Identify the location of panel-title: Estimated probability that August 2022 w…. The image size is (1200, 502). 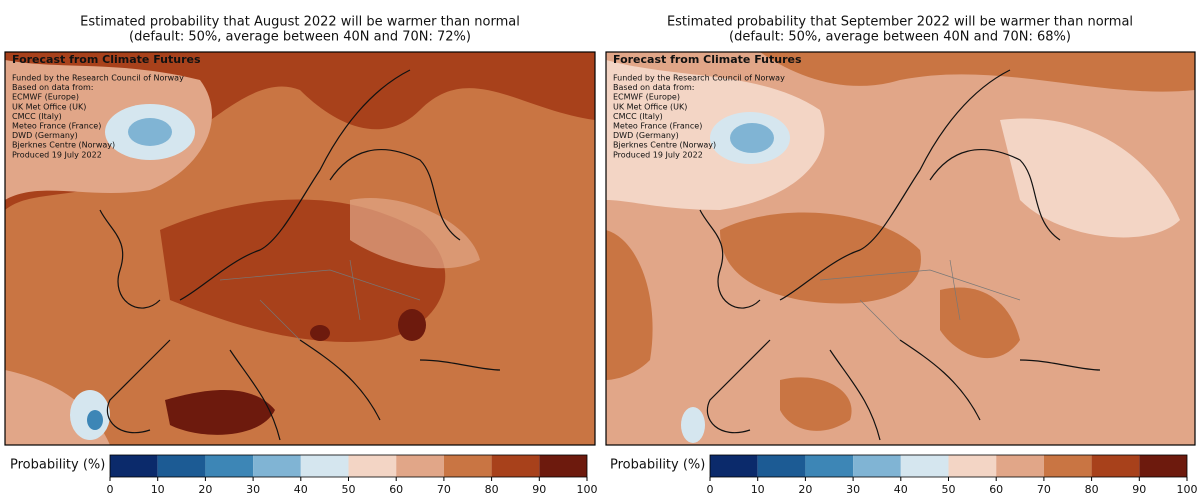
(300, 22).